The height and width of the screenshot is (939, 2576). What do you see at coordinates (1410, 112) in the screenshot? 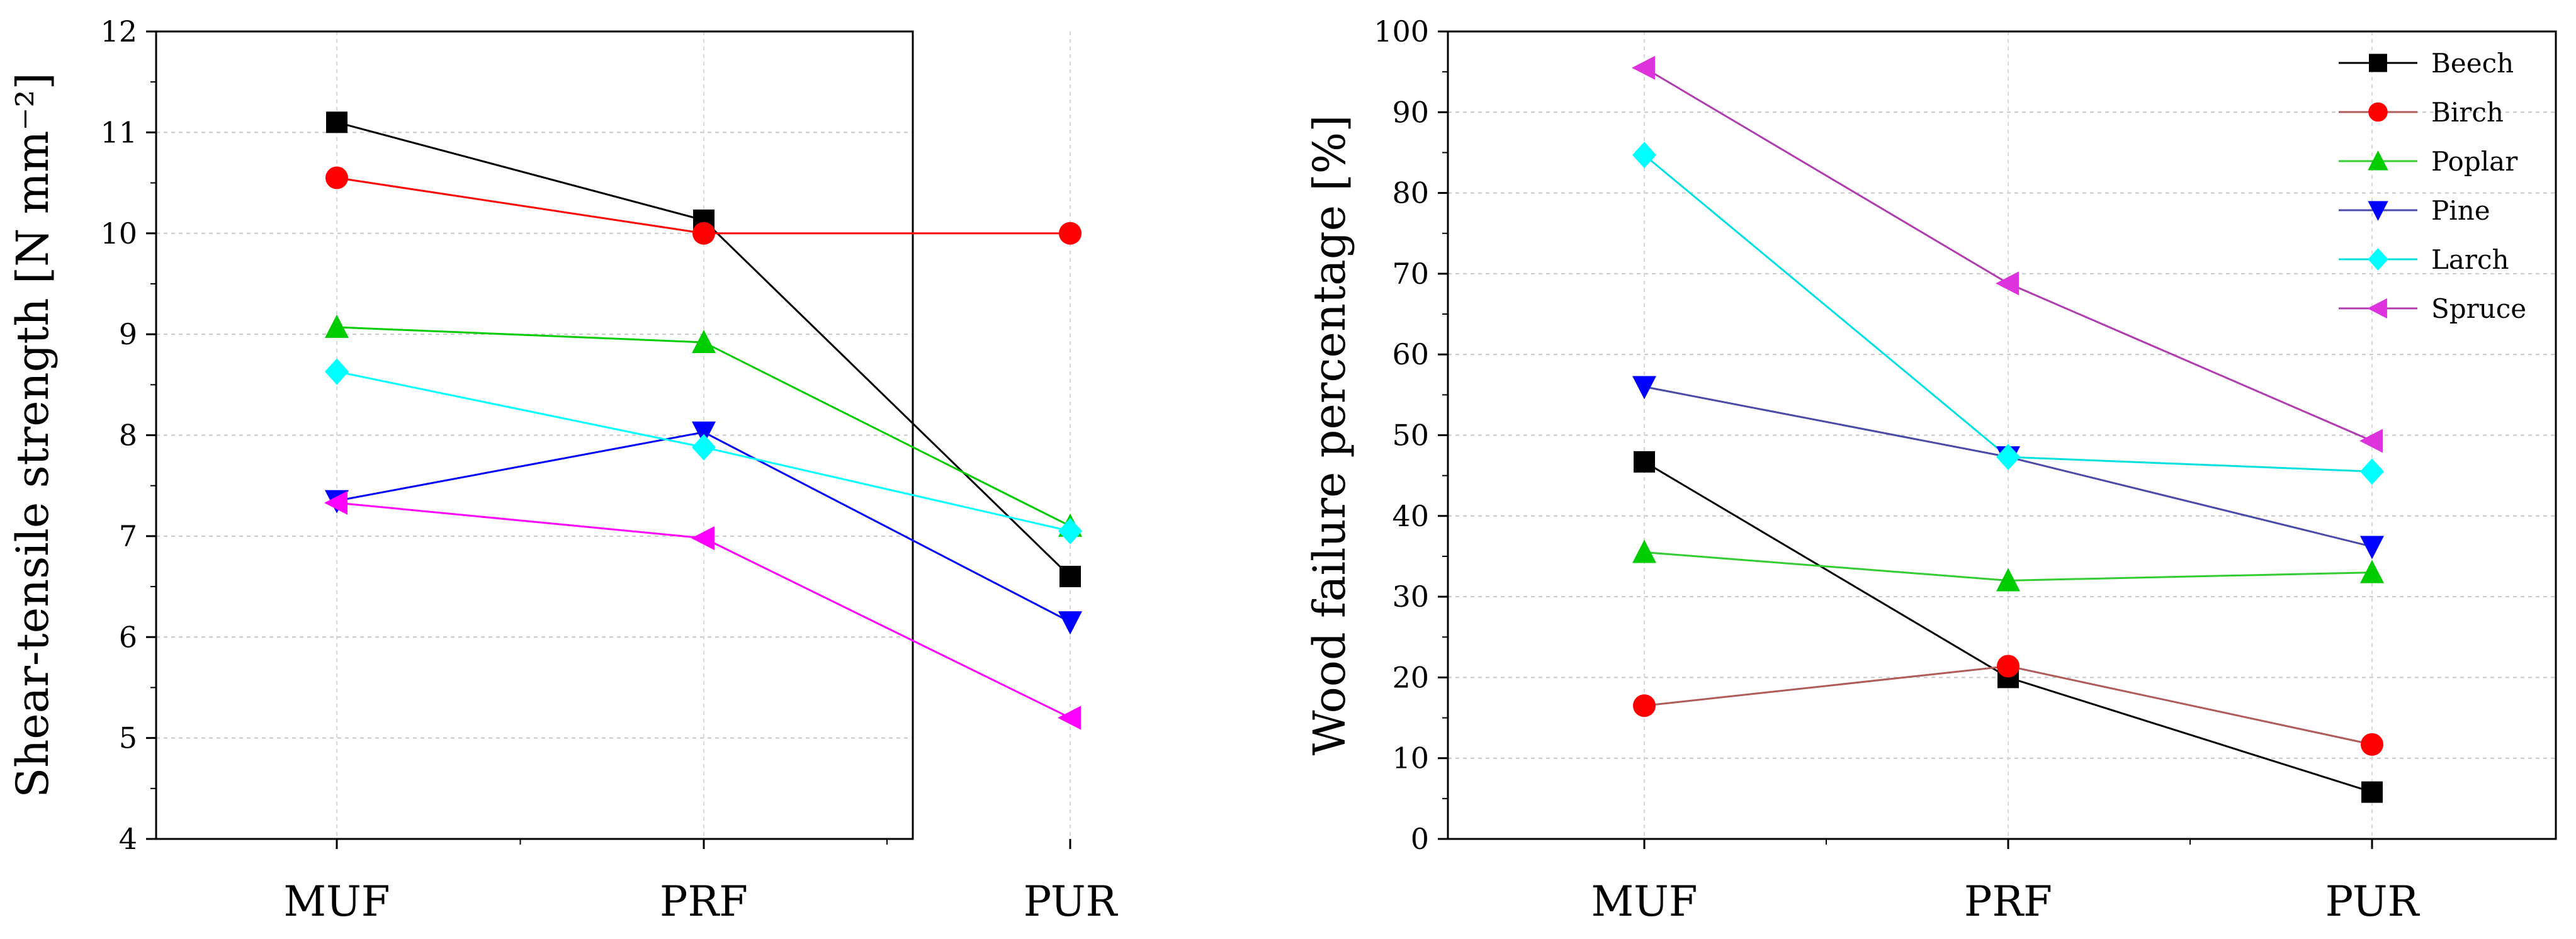
I see `y-tick-label: 90` at bounding box center [1410, 112].